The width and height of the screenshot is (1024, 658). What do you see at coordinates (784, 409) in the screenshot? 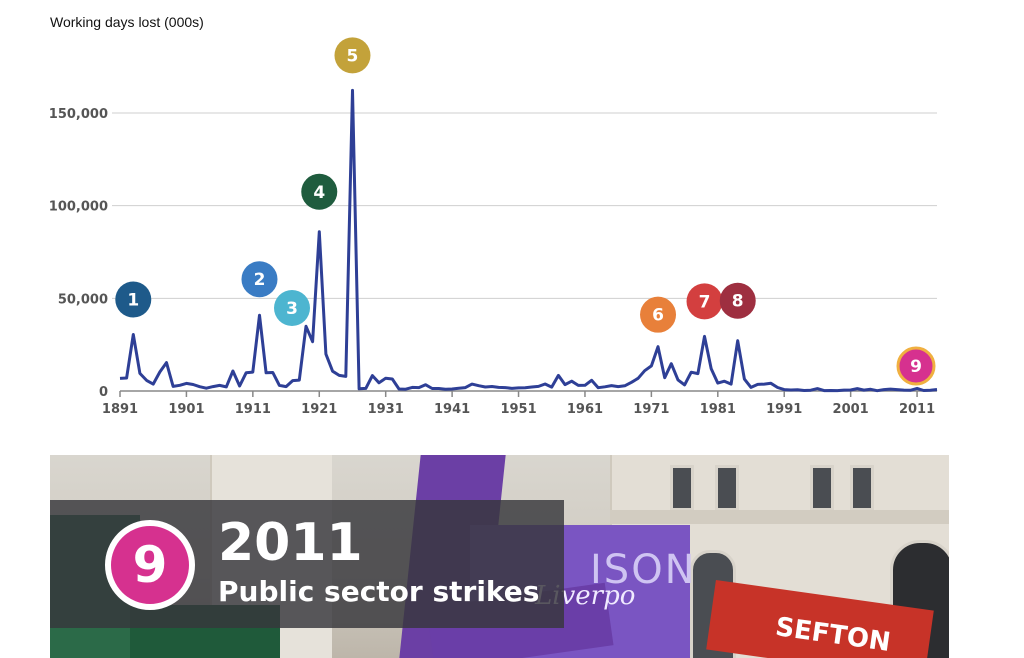
I see `x-tick-label: 1991` at bounding box center [784, 409].